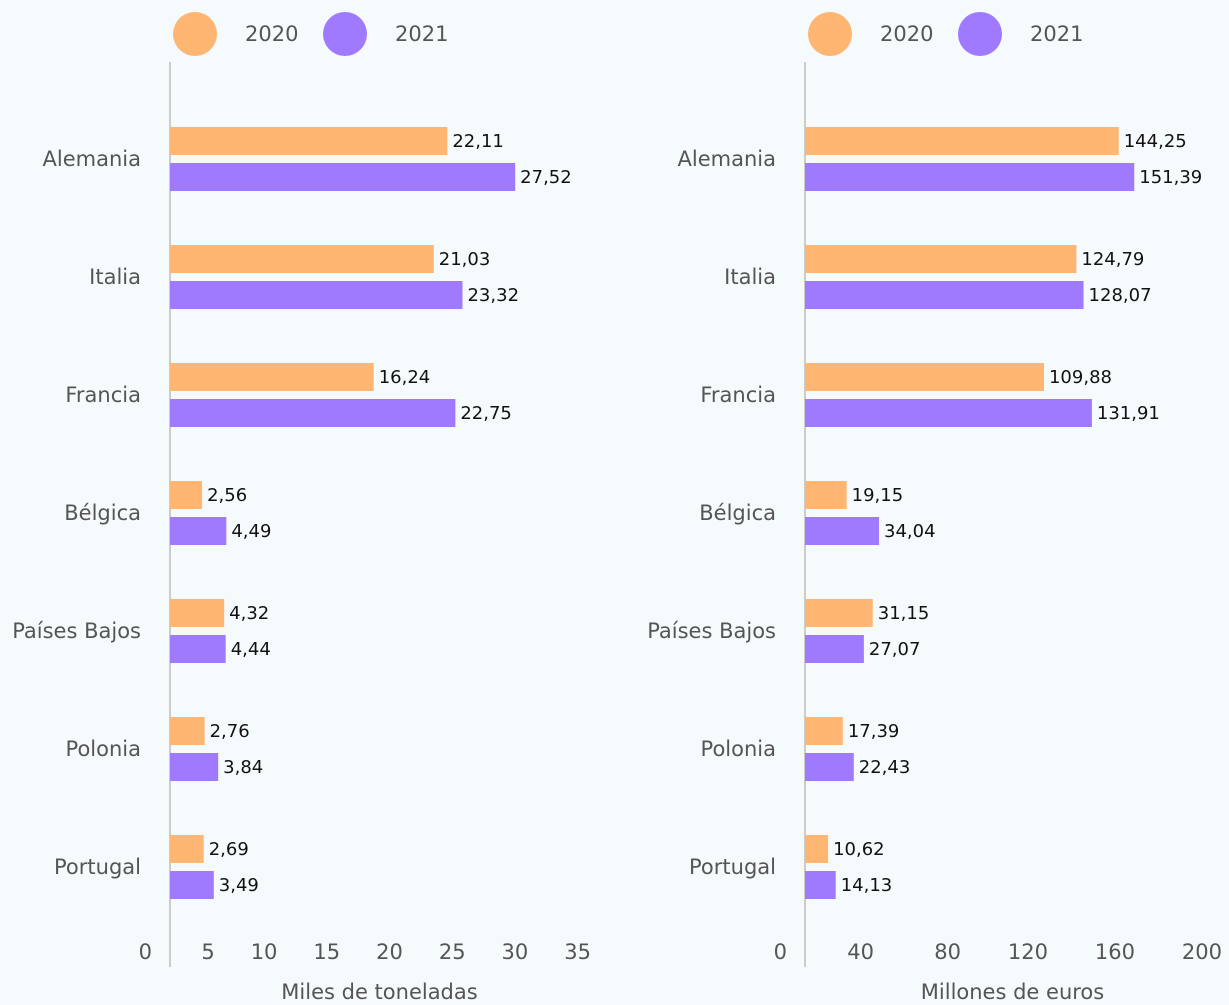  Describe the element at coordinates (227, 495) in the screenshot. I see `value-label: 2,56` at that location.